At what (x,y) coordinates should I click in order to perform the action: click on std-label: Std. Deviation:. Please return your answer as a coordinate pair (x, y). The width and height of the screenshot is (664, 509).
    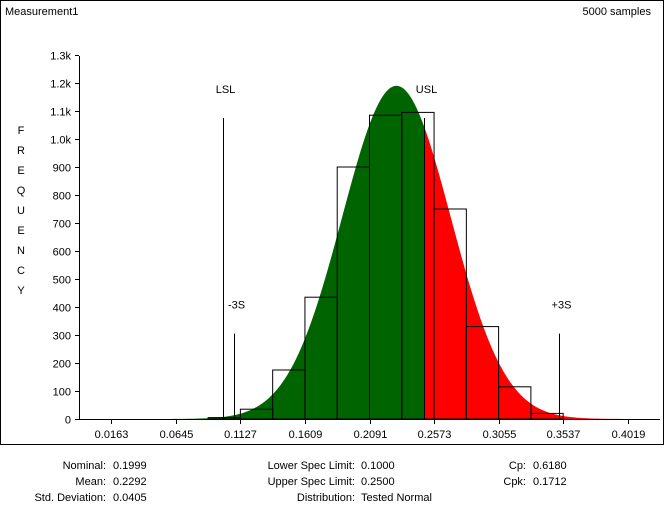
    Looking at the image, I should click on (70, 498).